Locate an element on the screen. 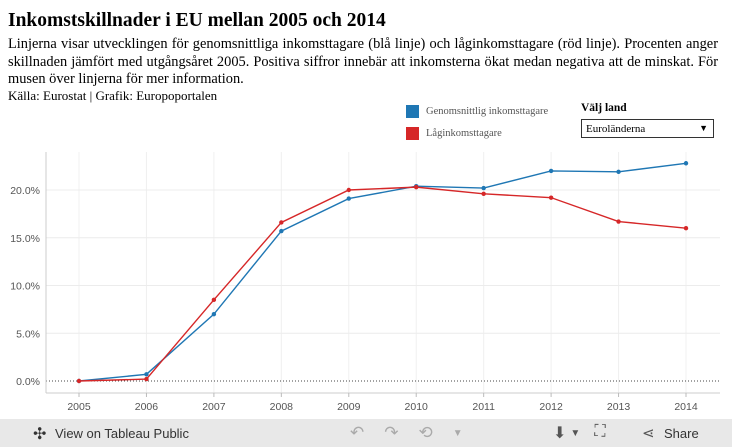 Image resolution: width=732 pixels, height=447 pixels. y-tick-label: 10.0% is located at coordinates (25, 287).